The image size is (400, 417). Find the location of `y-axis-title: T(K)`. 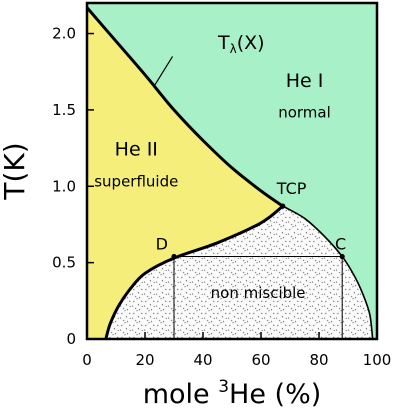

y-axis-title: T(K) is located at coordinates (15, 171).